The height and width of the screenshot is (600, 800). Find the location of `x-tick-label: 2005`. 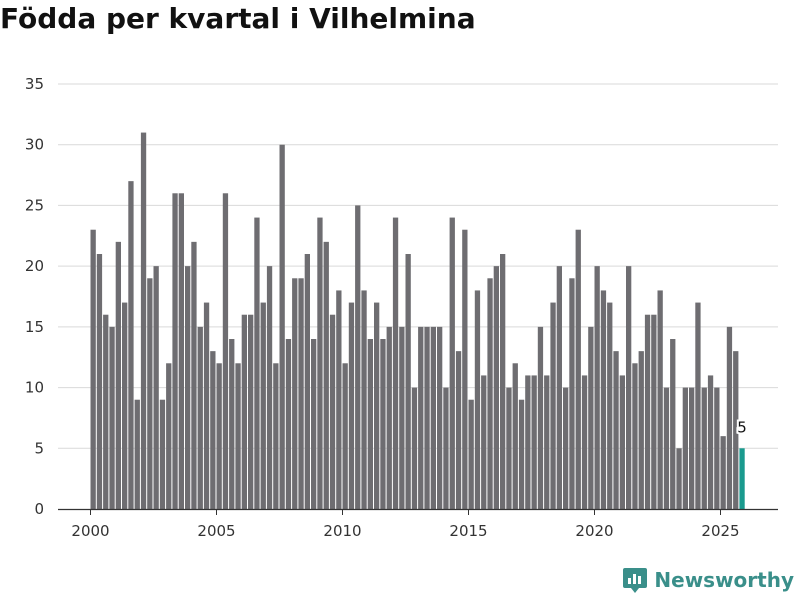

x-tick-label: 2005 is located at coordinates (216, 531).